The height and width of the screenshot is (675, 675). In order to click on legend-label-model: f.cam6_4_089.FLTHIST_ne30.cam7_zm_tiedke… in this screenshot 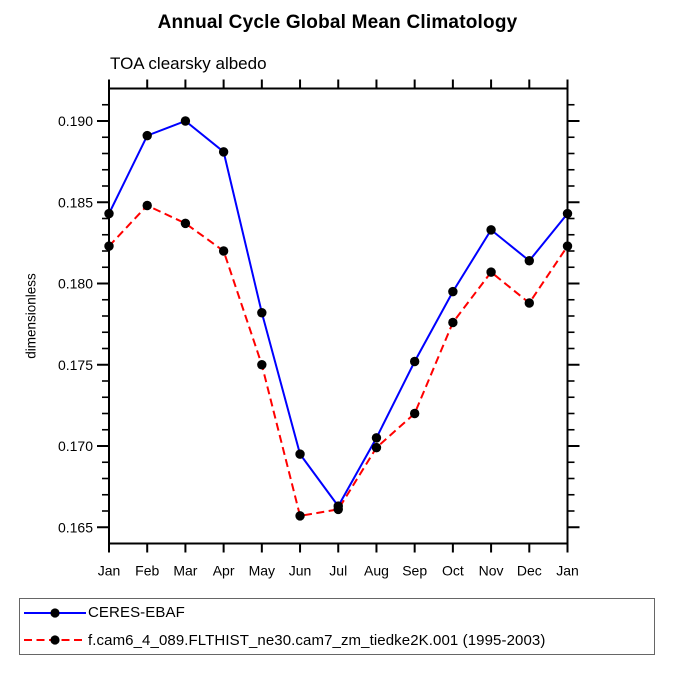, I will do `click(317, 640)`.